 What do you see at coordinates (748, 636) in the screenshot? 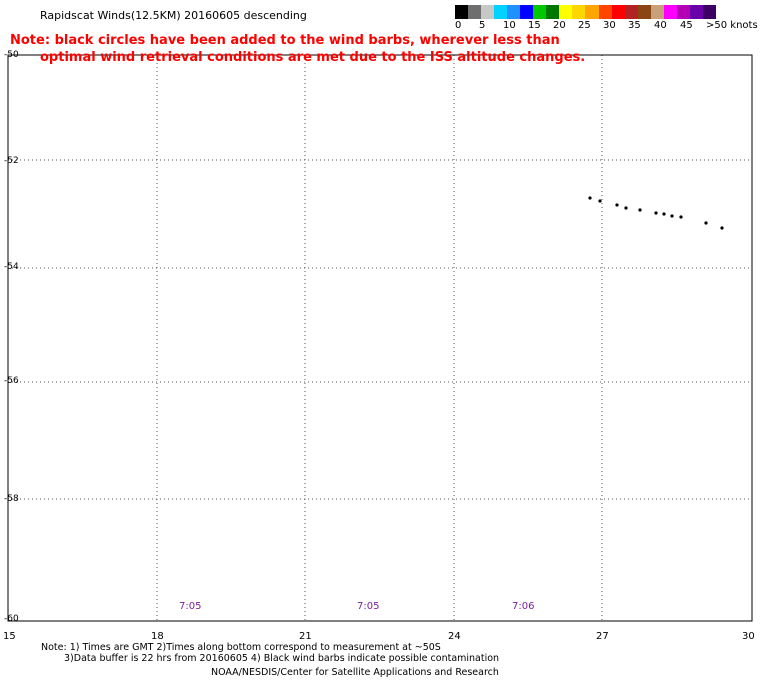
I see `lon-label: 30` at bounding box center [748, 636].